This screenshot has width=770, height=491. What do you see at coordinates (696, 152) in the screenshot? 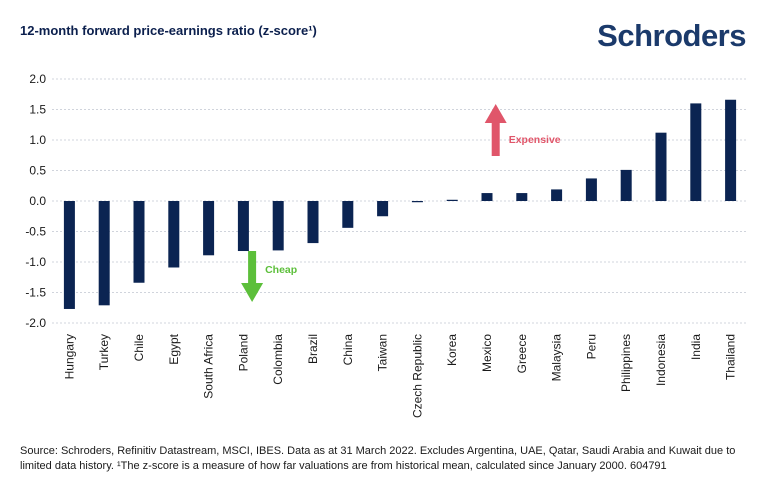
I see `bar-india` at bounding box center [696, 152].